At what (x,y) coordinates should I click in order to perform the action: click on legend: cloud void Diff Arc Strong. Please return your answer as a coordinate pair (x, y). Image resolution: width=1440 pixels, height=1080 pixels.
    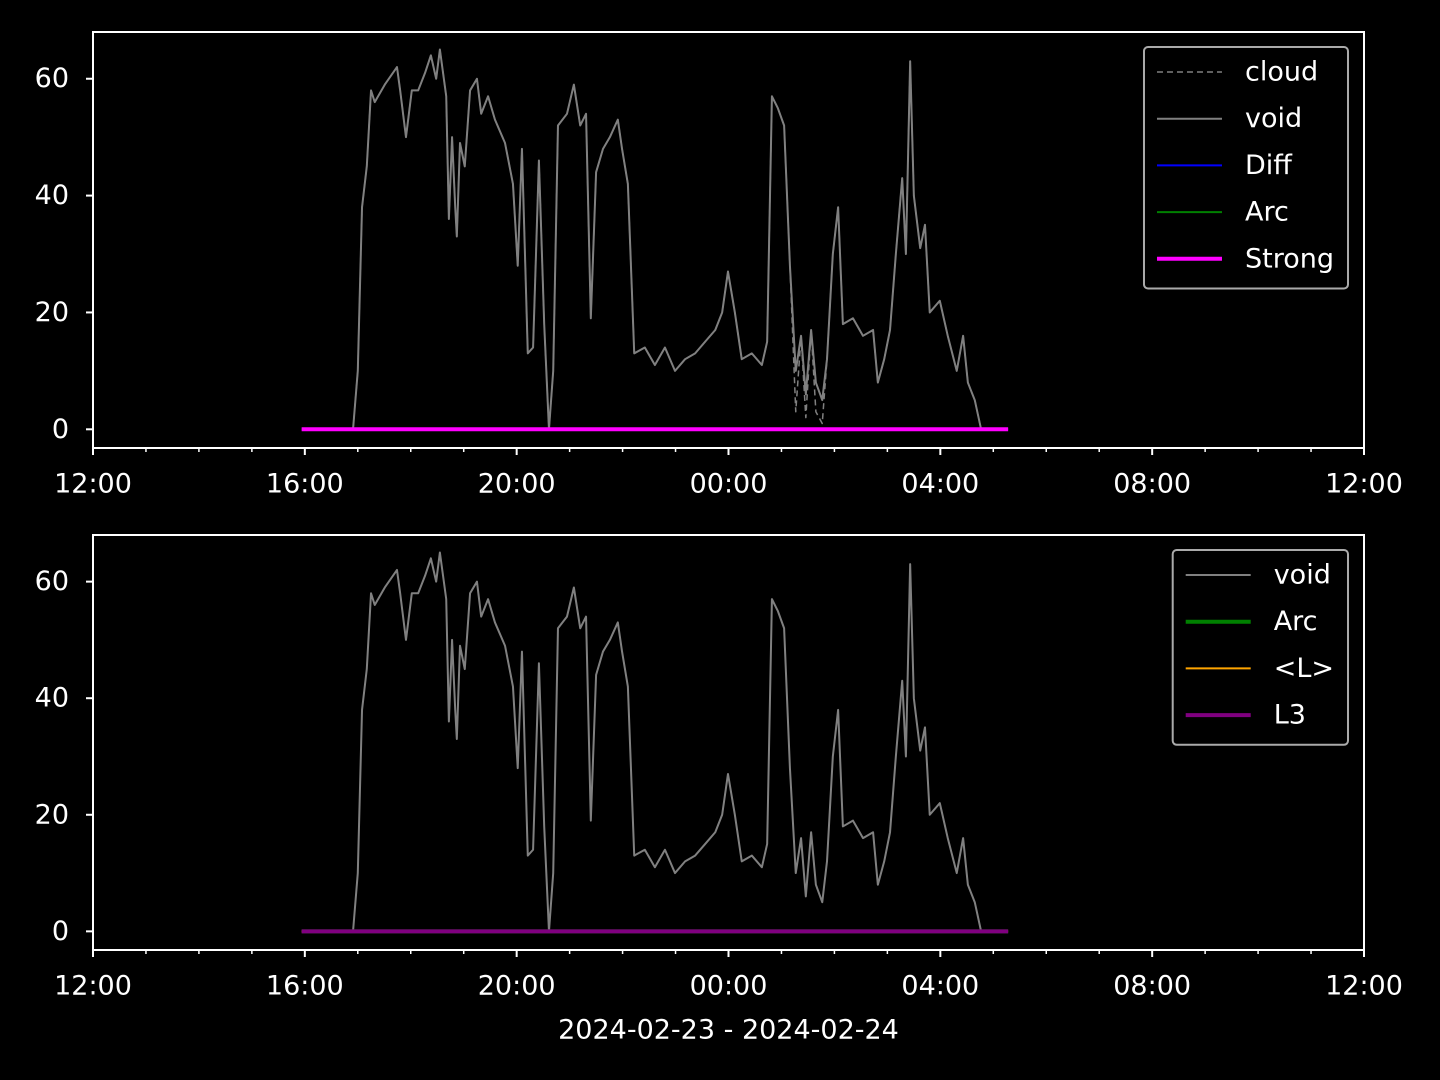
    Looking at the image, I should click on (1245, 168).